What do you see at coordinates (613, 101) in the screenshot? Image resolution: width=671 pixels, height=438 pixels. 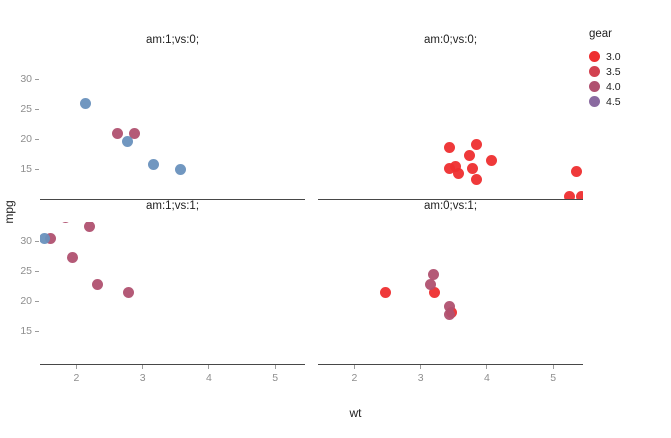 I see `legend-entry-label: 4.5` at bounding box center [613, 101].